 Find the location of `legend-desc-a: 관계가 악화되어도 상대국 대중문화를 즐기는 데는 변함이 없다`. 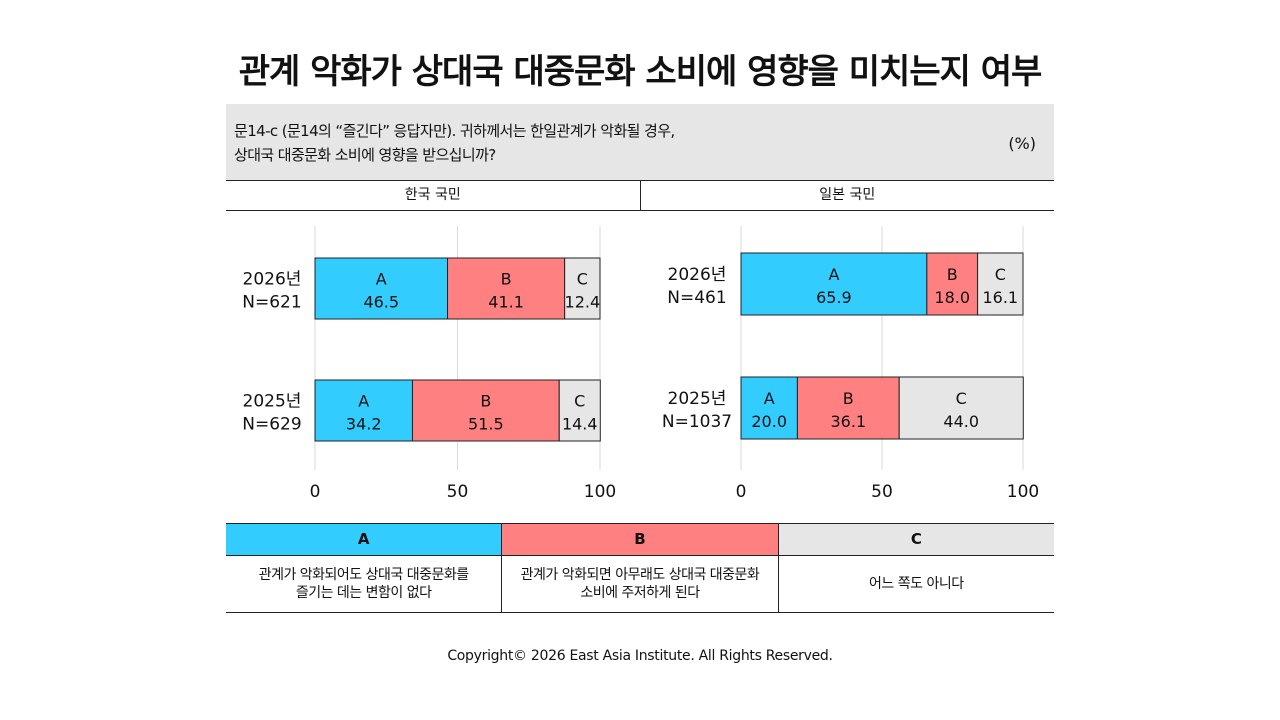

legend-desc-a: 관계가 악화되어도 상대국 대중문화를 즐기는 데는 변함이 없다 is located at coordinates (363, 584).